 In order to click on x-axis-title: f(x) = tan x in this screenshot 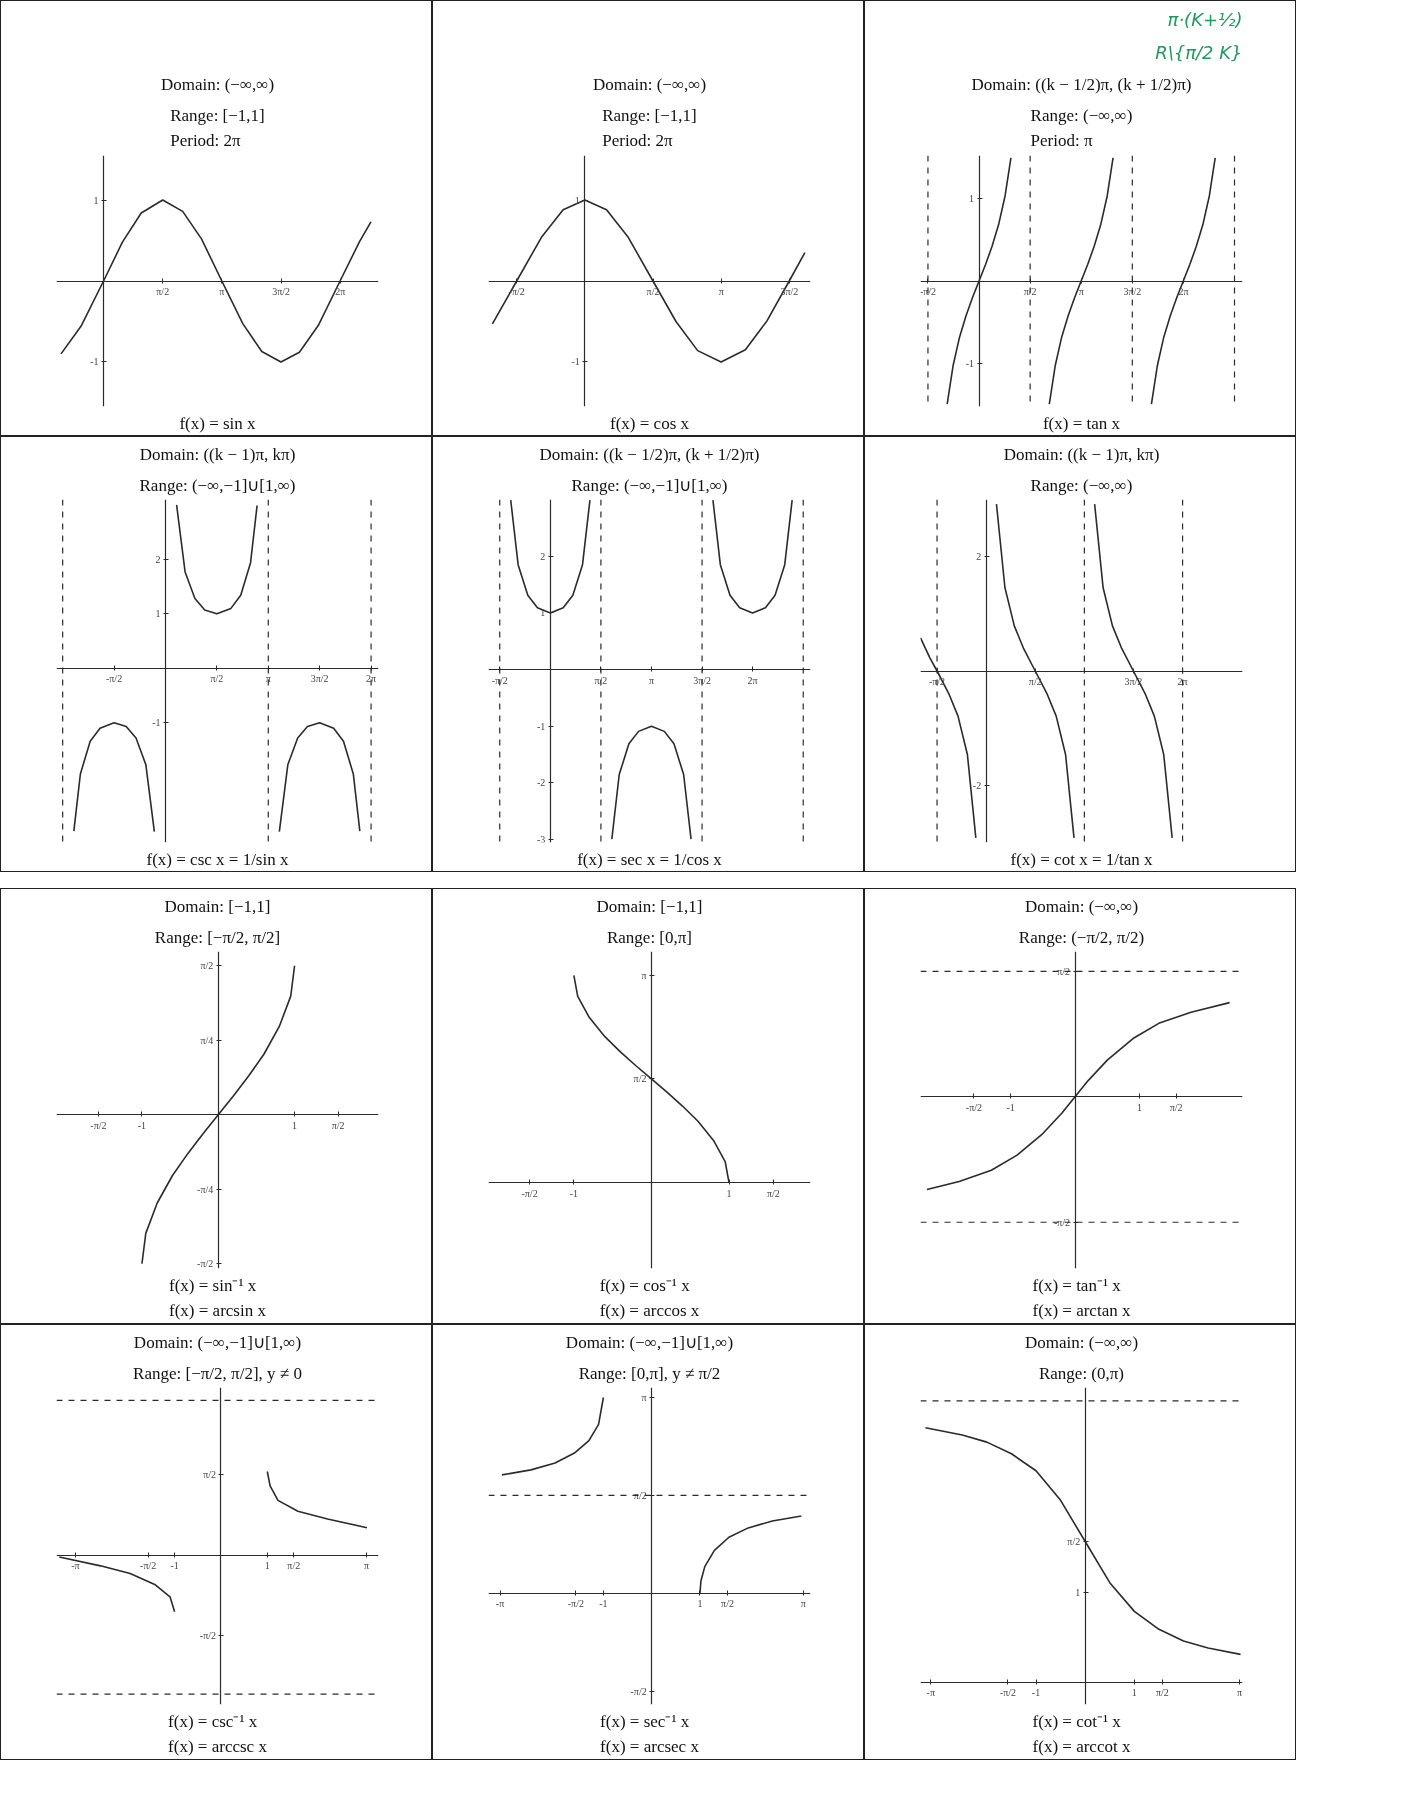, I will do `click(1081, 423)`.